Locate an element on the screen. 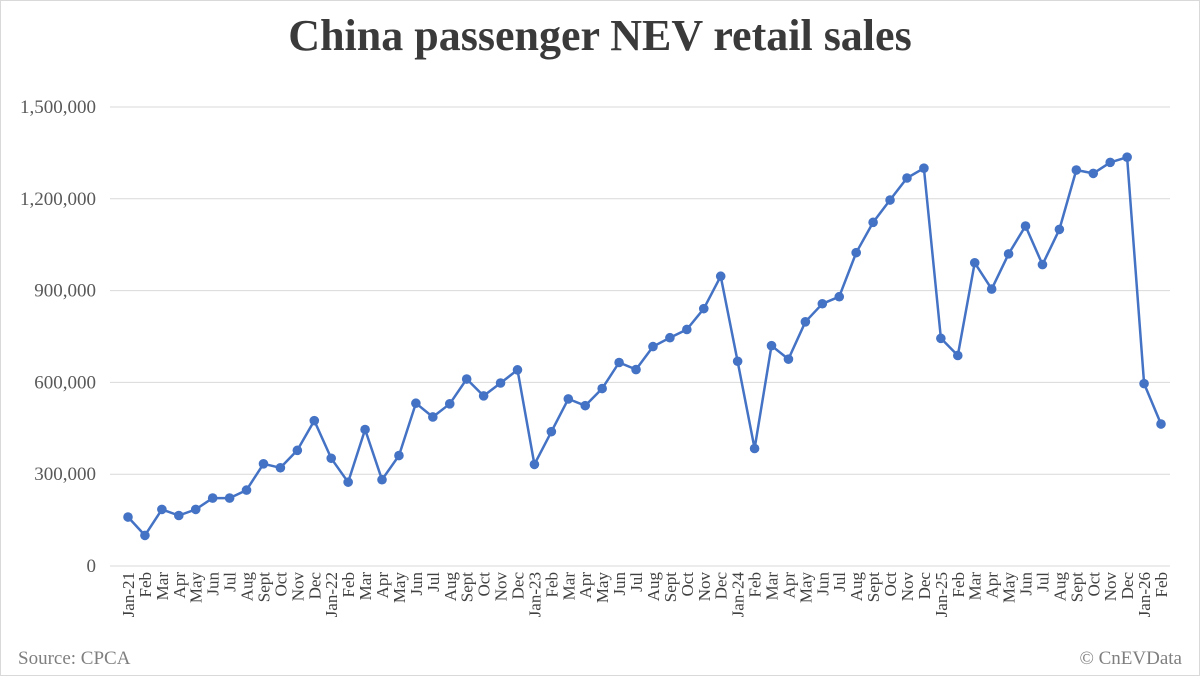 The image size is (1200, 676). x-tick-label: Jan-23 is located at coordinates (534, 594).